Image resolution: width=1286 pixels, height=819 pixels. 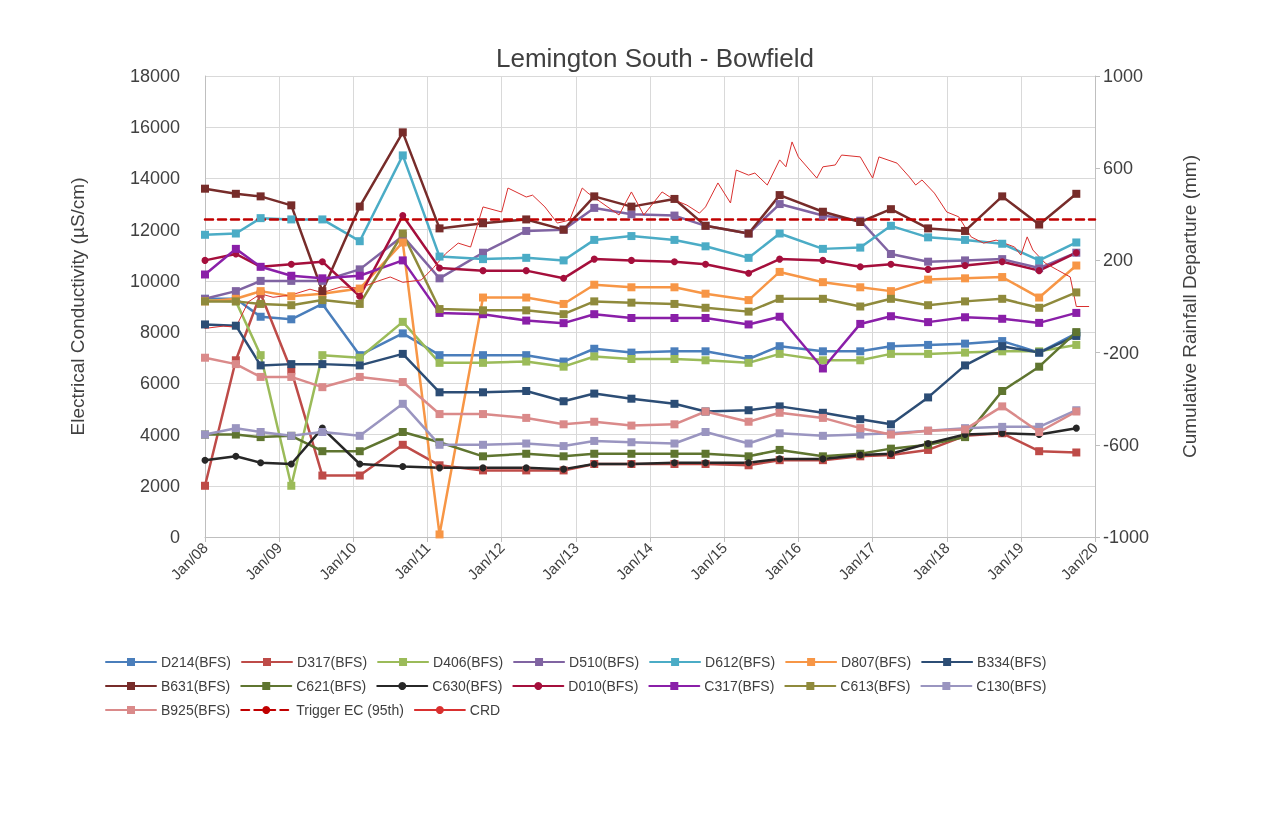 I want to click on legend-label: Trigger EC (95th), so click(x=350, y=710).